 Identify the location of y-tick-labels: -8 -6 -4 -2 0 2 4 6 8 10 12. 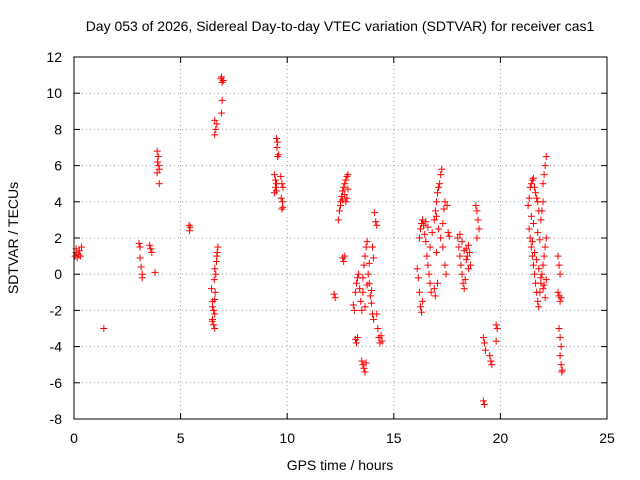
(54, 238).